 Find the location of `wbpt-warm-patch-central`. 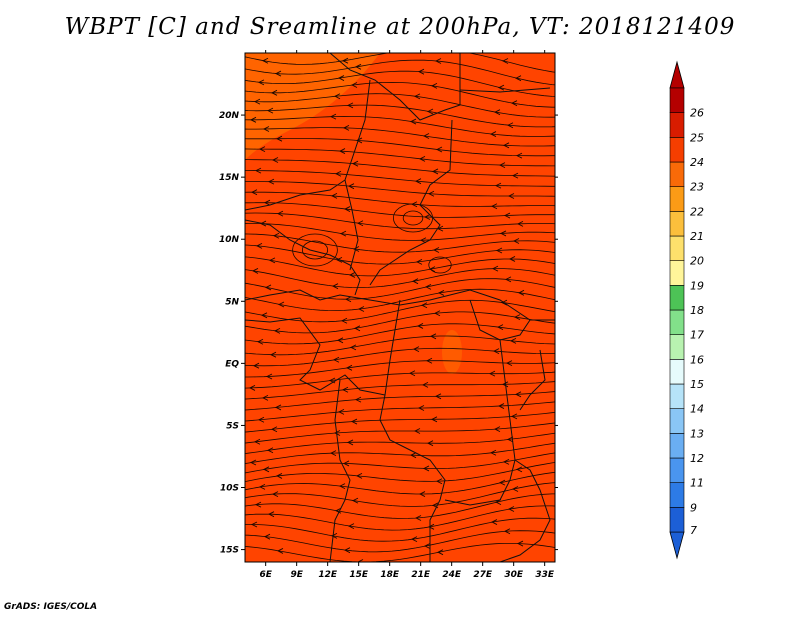

wbpt-warm-patch-central is located at coordinates (452, 352).